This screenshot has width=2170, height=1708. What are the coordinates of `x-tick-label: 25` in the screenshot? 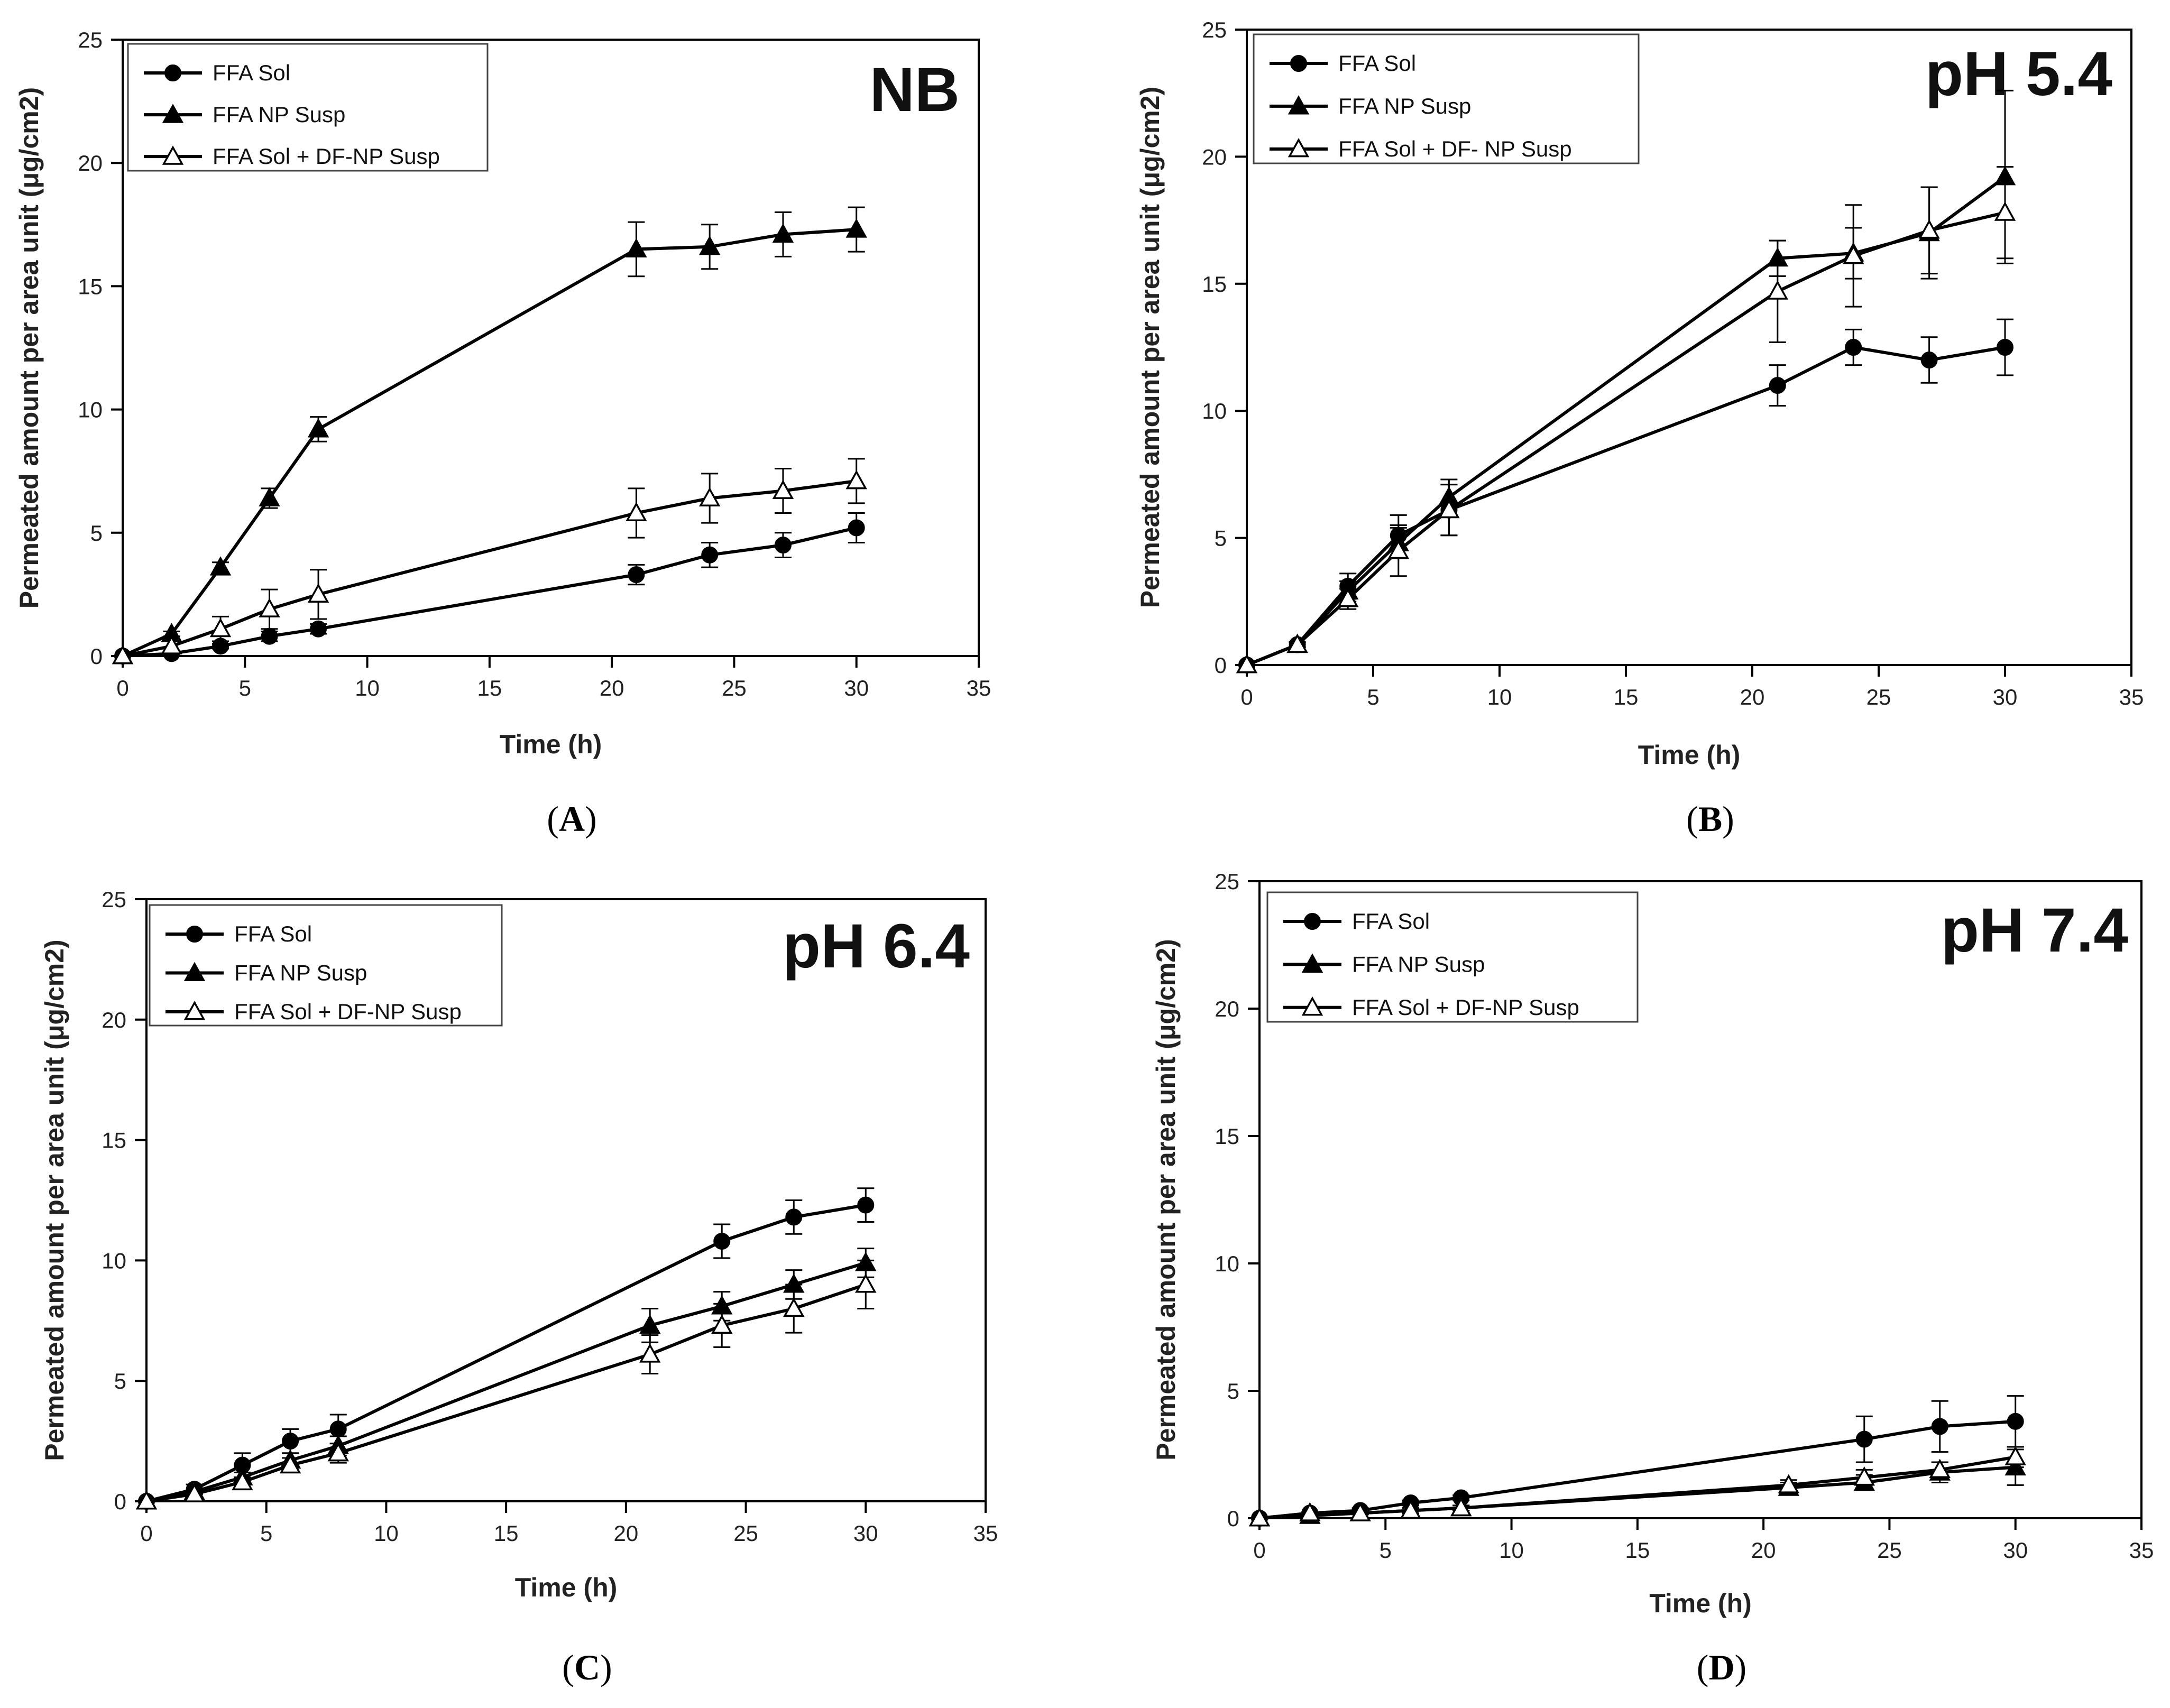 It's located at (734, 688).